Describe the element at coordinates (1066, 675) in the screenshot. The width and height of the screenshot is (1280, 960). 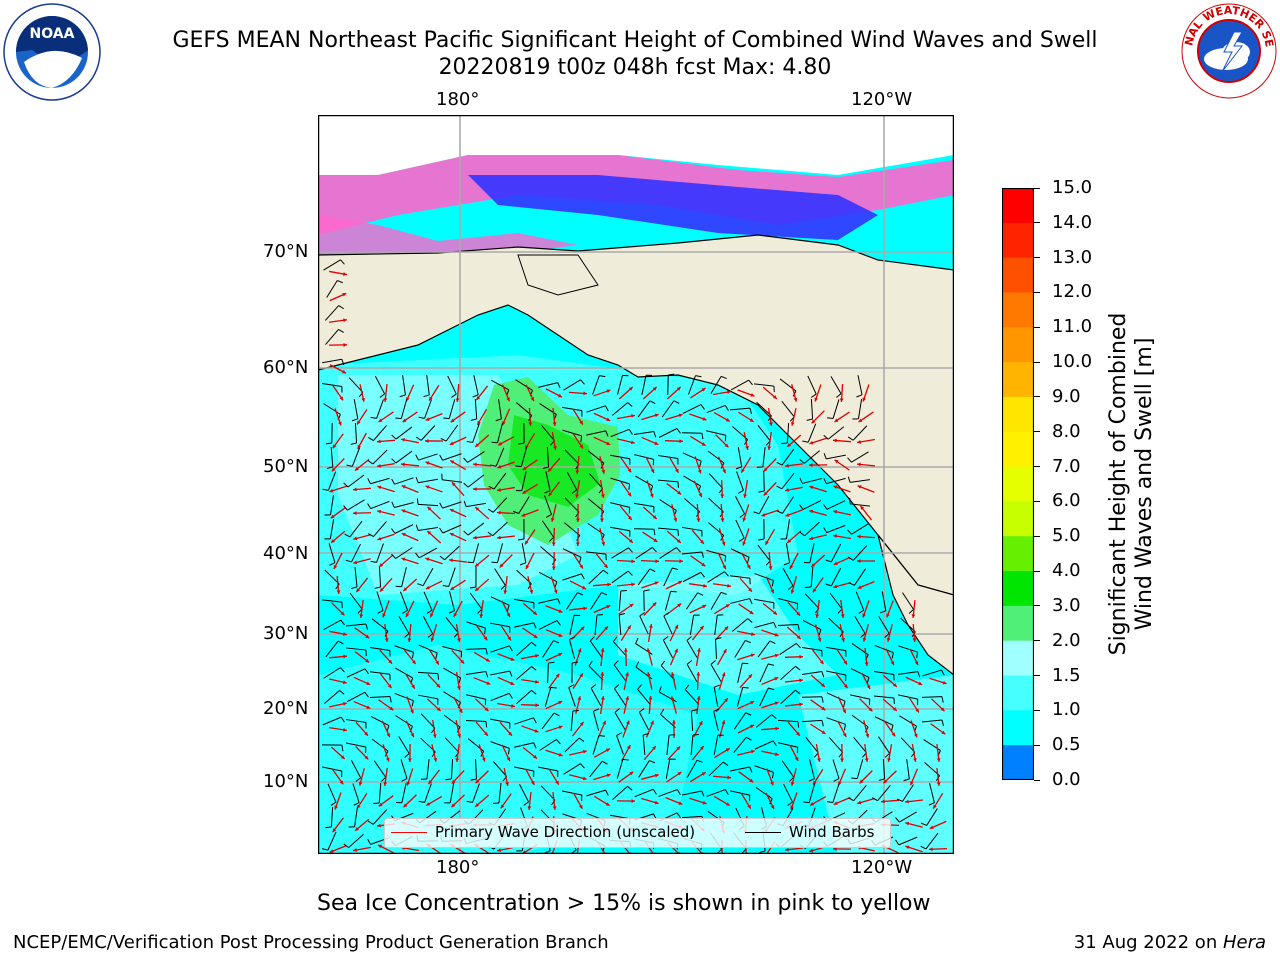
I see `colorbar-tick-label: 1.5` at that location.